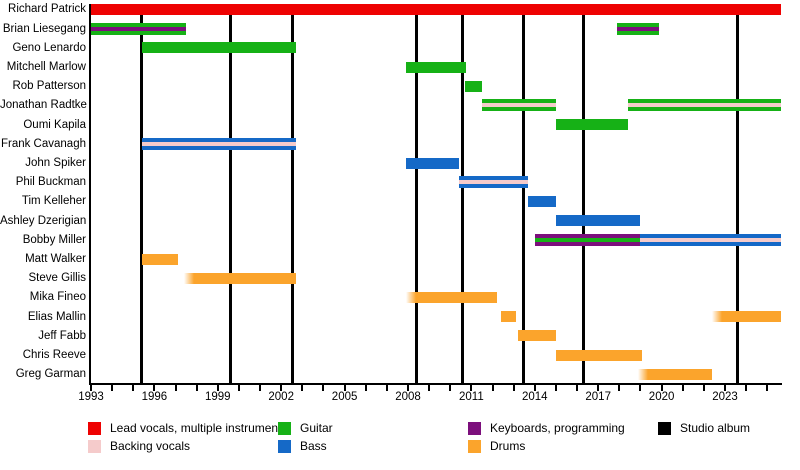 The width and height of the screenshot is (800, 470). Describe the element at coordinates (94, 446) in the screenshot. I see `legend-swatch-backing_vocals` at that location.